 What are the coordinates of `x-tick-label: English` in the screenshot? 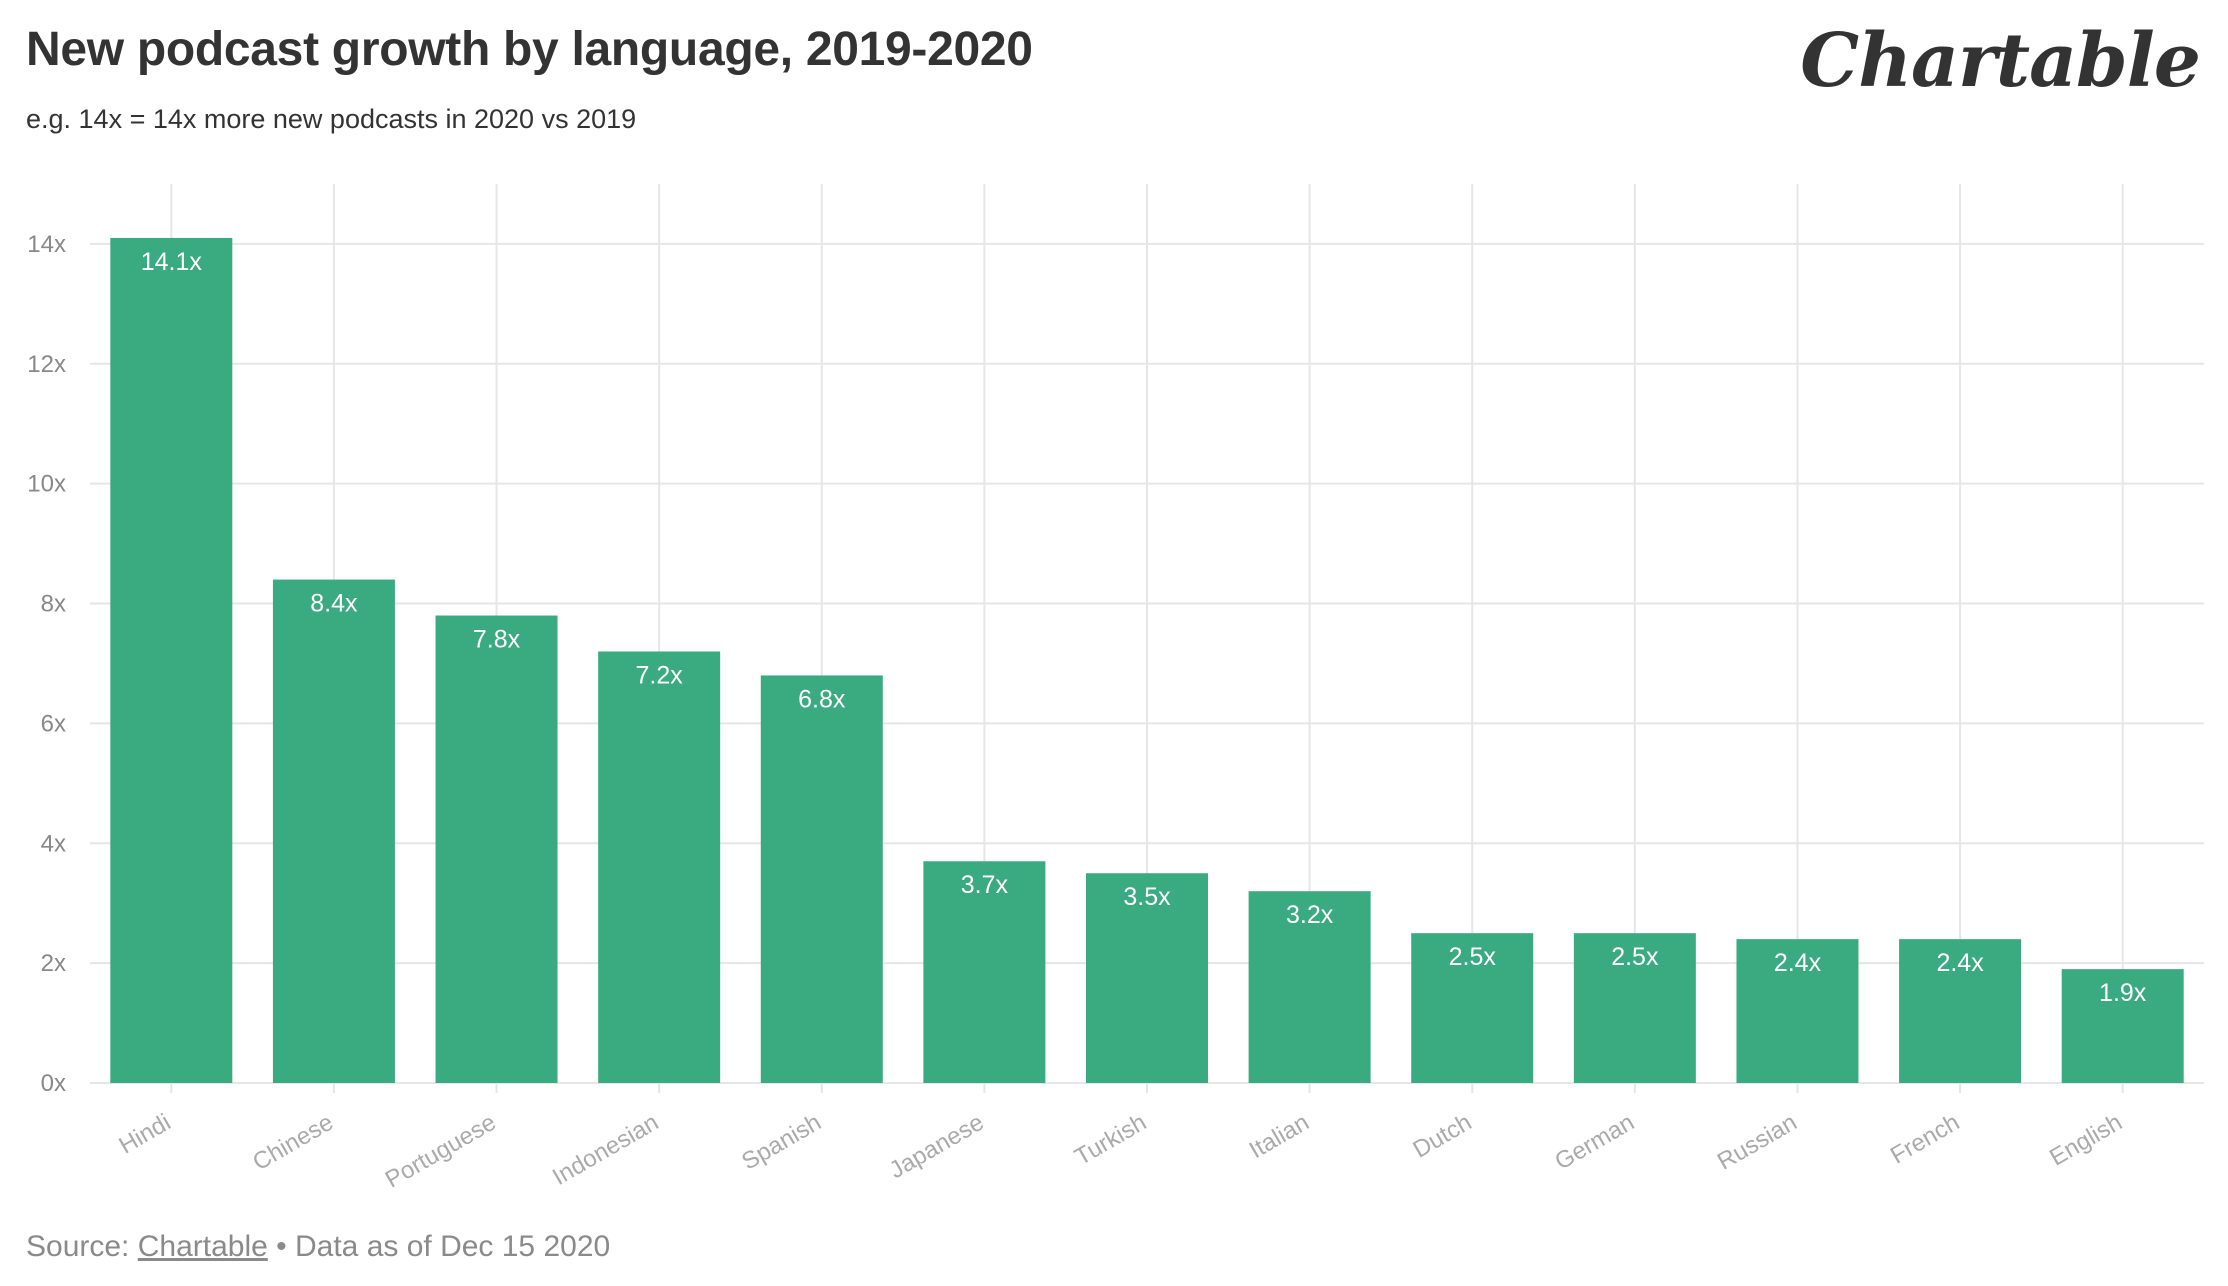 It's located at (2086, 1140).